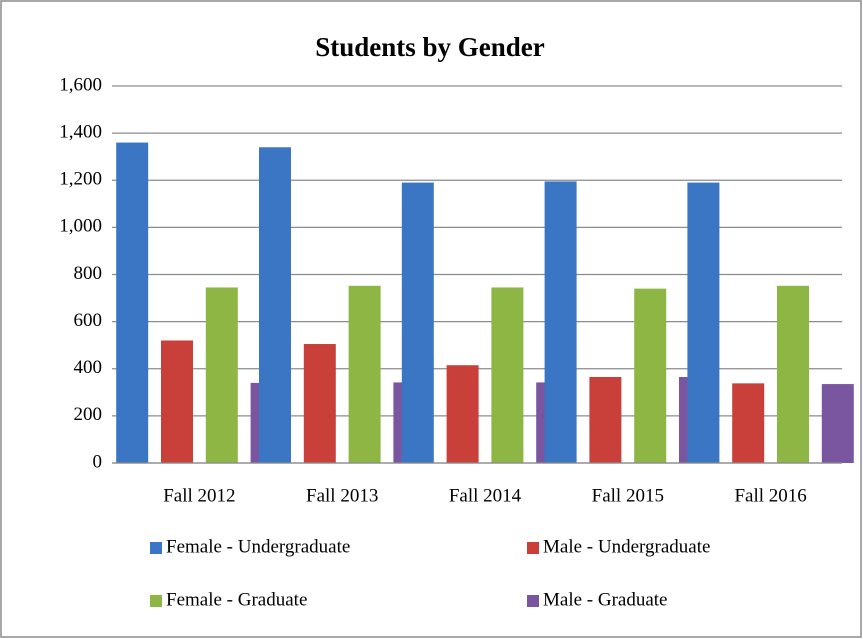 Image resolution: width=863 pixels, height=639 pixels. I want to click on x-tick-label: Fall 2014, so click(485, 495).